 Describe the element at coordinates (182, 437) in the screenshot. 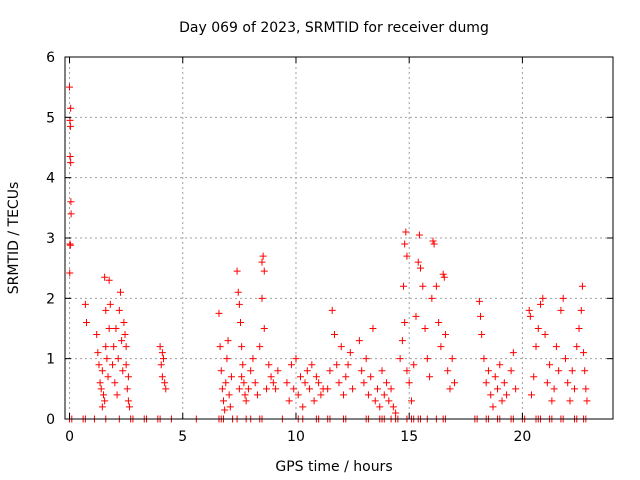

I see `x-tick-label: 5` at that location.